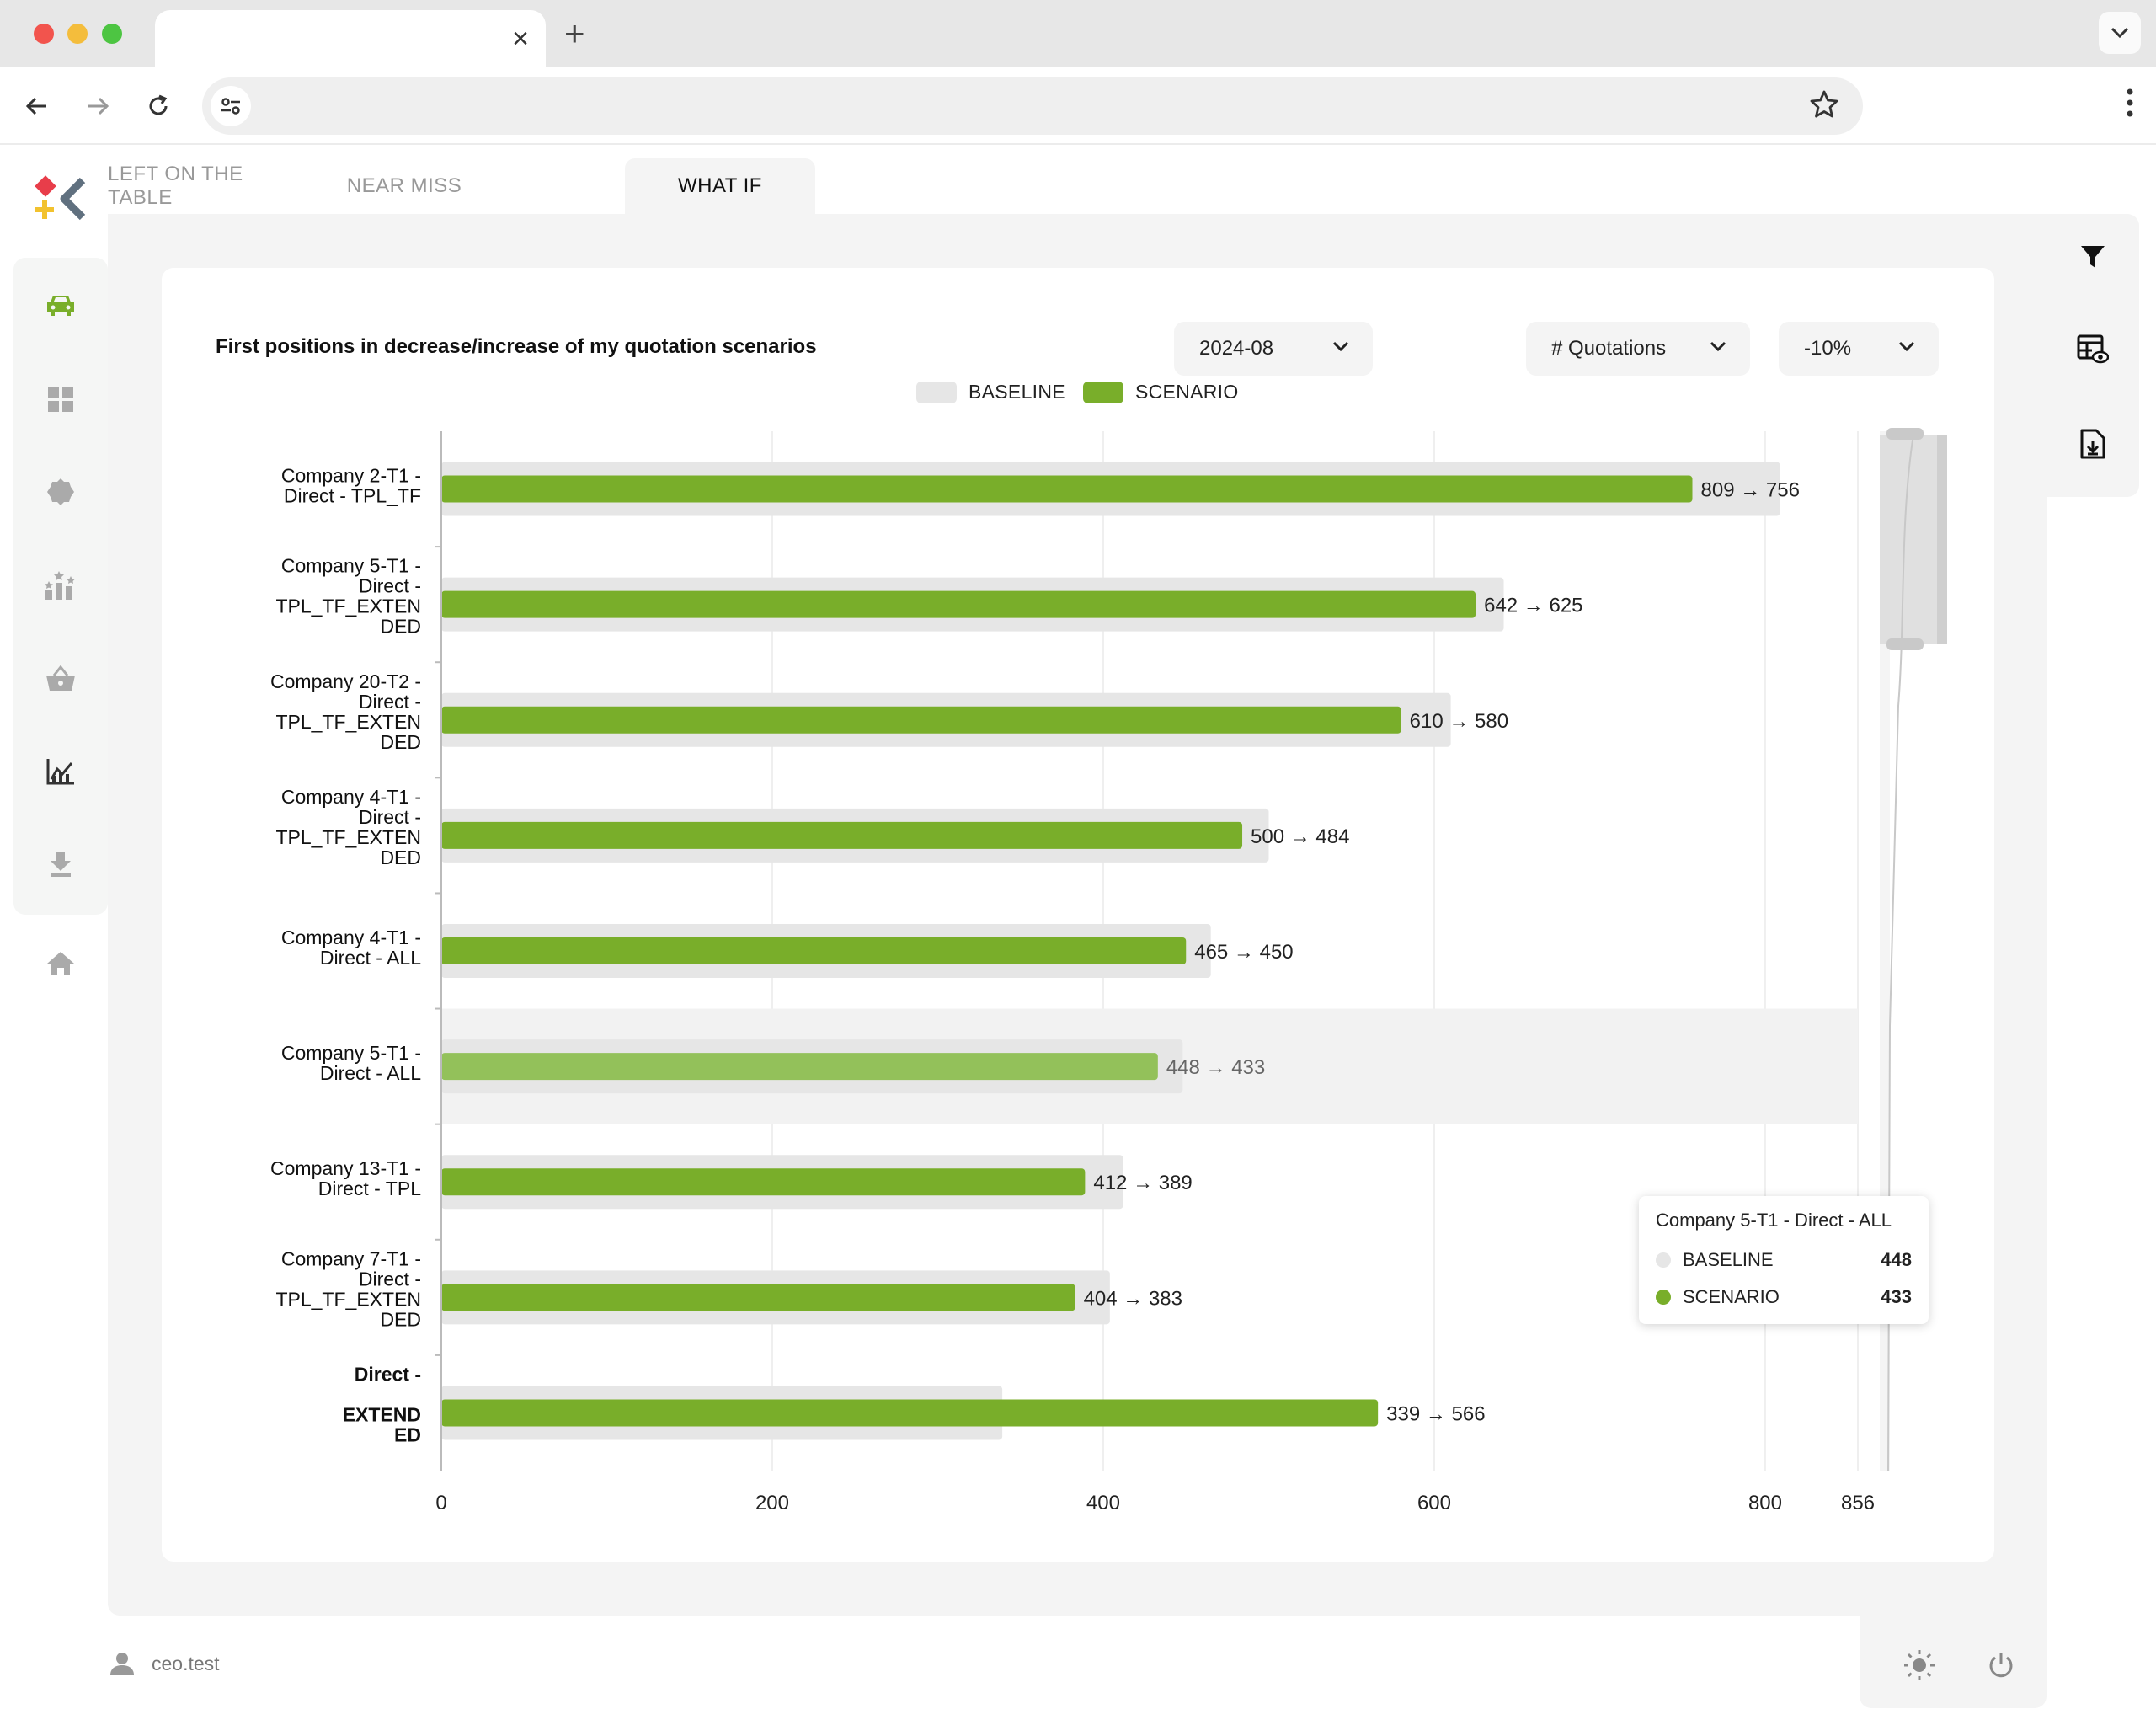  What do you see at coordinates (2130, 102) in the screenshot?
I see `more-vertical-icon` at bounding box center [2130, 102].